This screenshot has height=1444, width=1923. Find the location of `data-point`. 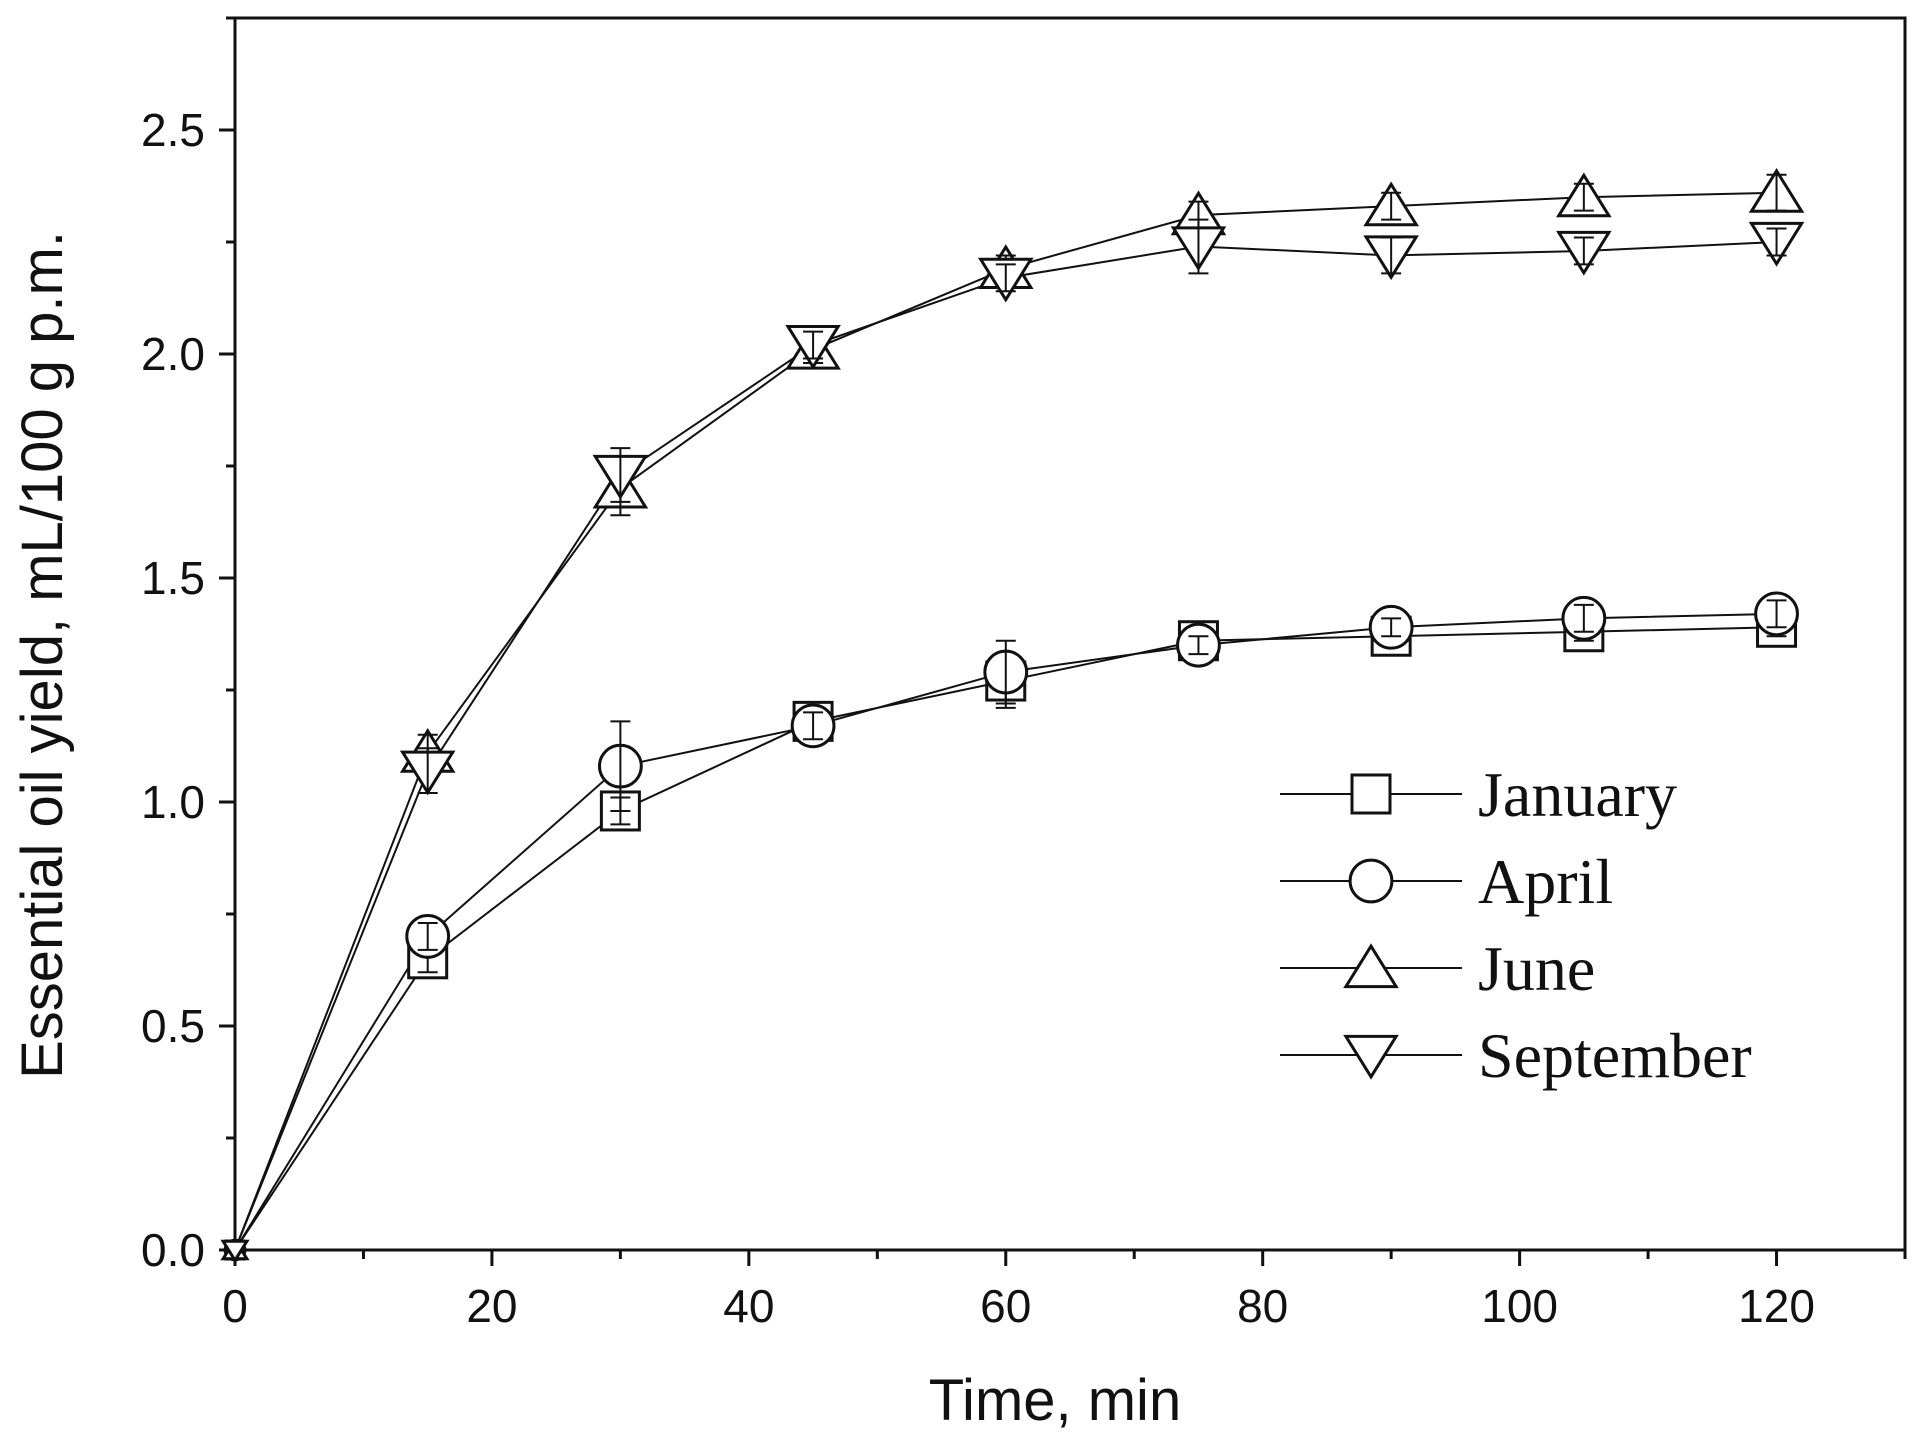

data-point is located at coordinates (235, 1251).